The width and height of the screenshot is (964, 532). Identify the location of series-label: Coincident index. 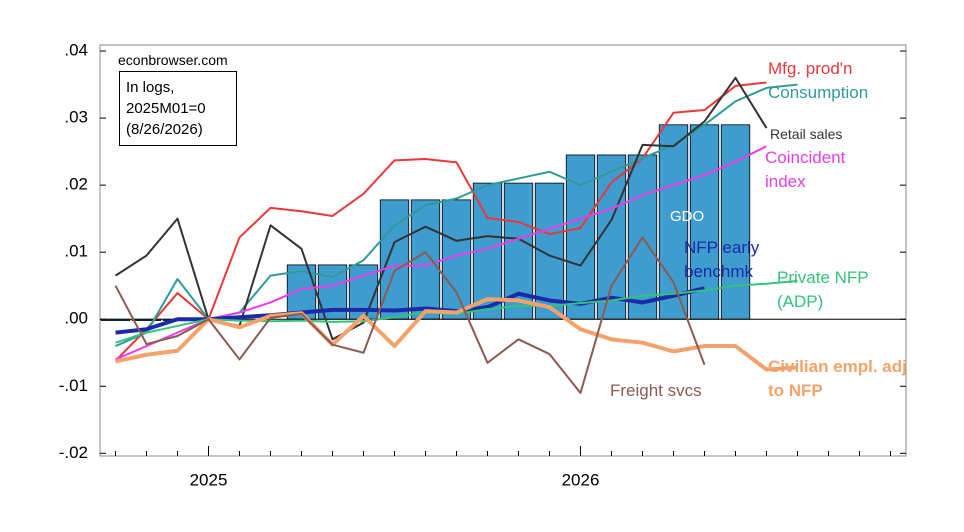
(805, 169).